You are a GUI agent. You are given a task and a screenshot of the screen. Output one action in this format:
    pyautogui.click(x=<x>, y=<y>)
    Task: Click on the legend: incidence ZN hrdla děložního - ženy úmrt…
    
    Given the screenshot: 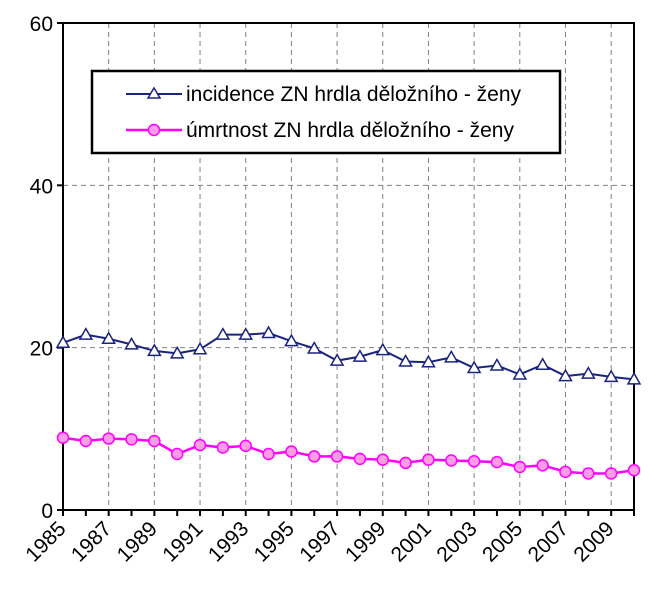 What is the action you would take?
    pyautogui.click(x=326, y=112)
    